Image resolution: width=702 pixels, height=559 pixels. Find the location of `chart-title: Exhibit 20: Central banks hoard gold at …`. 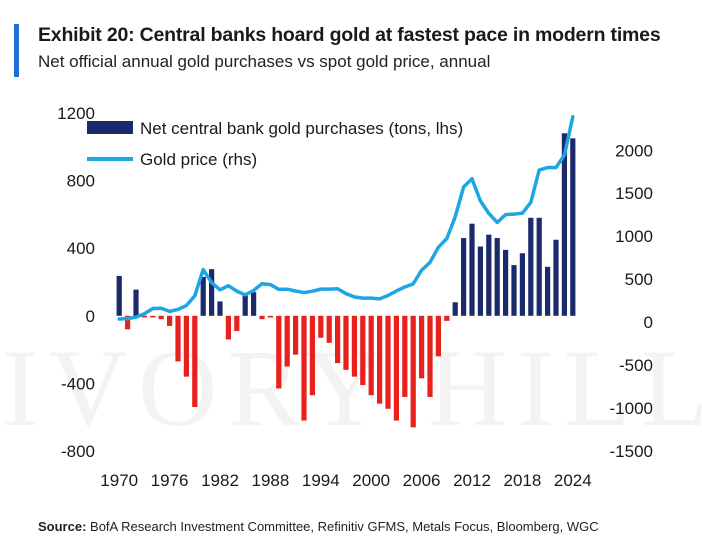

chart-title: Exhibit 20: Central banks hoard gold at … is located at coordinates (349, 35).